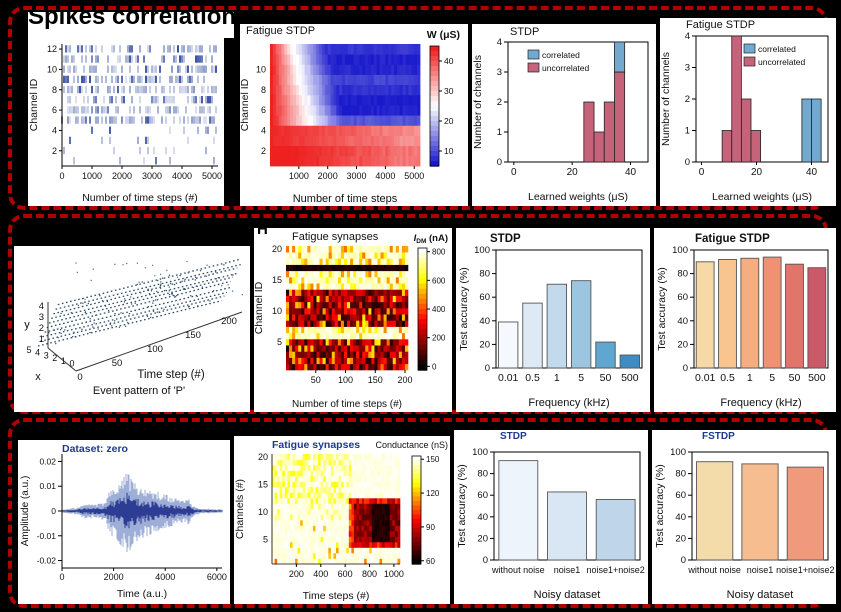  What do you see at coordinates (38, 377) in the screenshot?
I see `svg-text: x` at bounding box center [38, 377].